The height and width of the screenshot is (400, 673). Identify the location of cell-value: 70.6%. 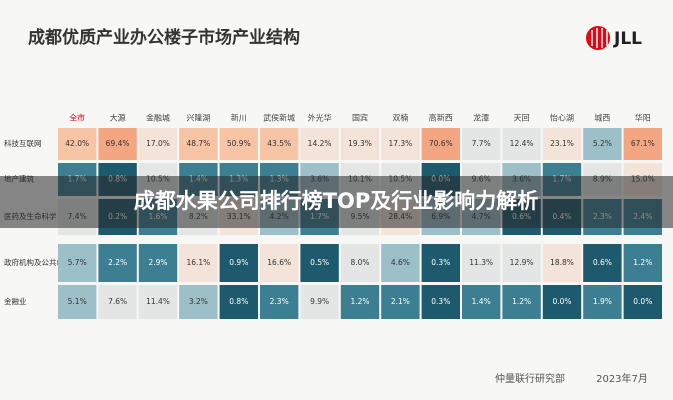
(441, 143).